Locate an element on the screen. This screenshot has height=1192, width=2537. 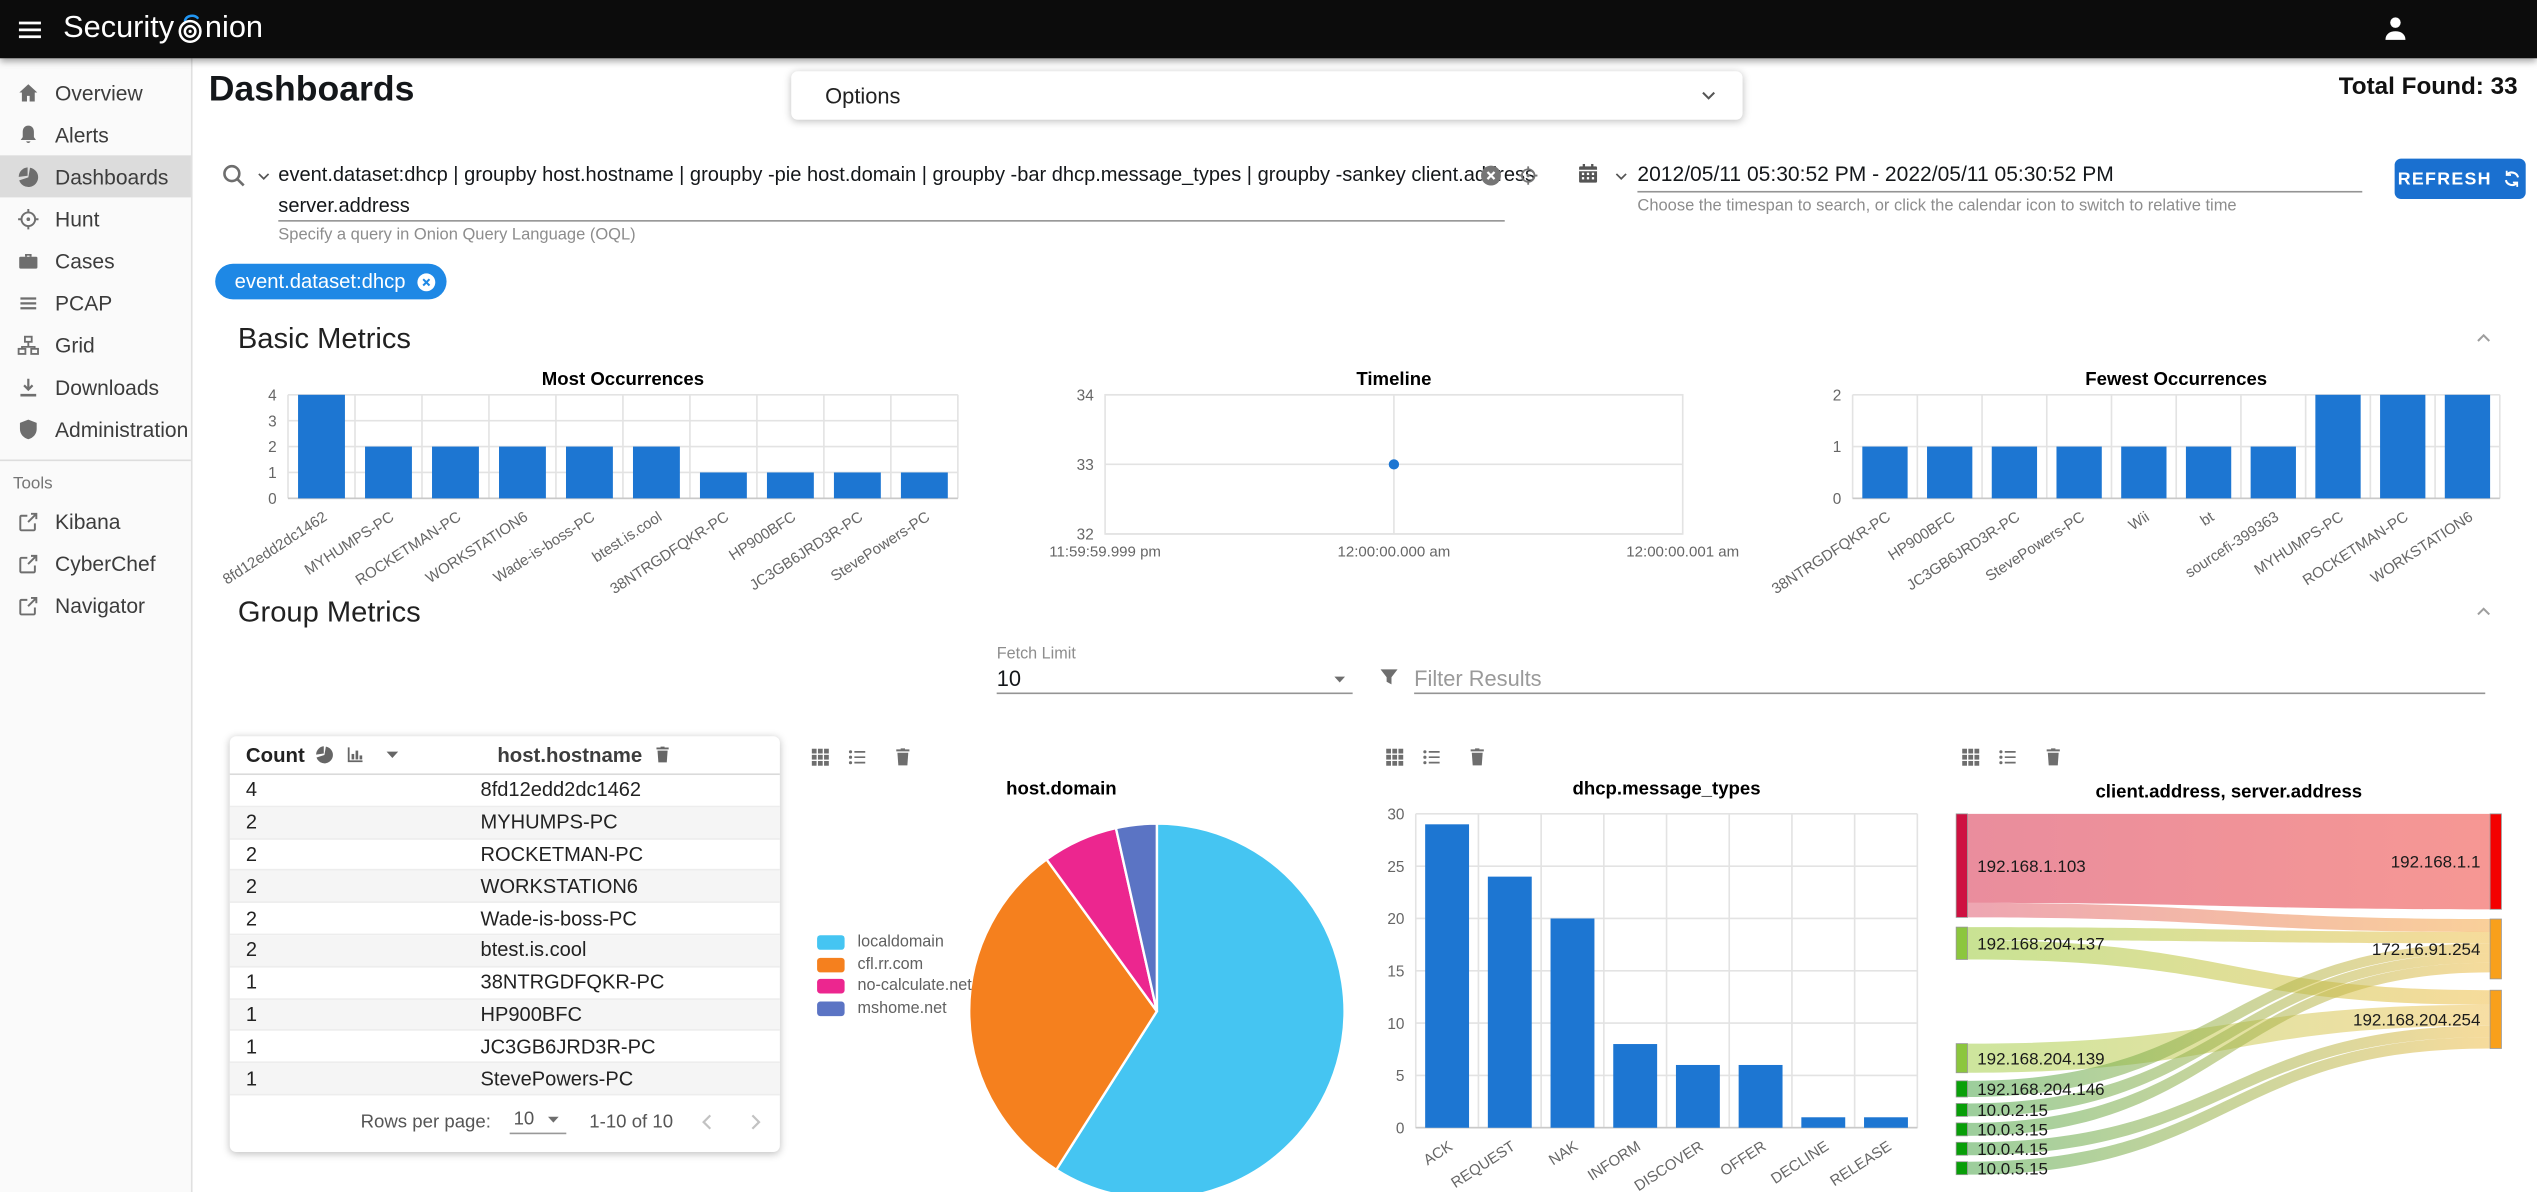
options-dropdown: Options is located at coordinates (1267, 95).